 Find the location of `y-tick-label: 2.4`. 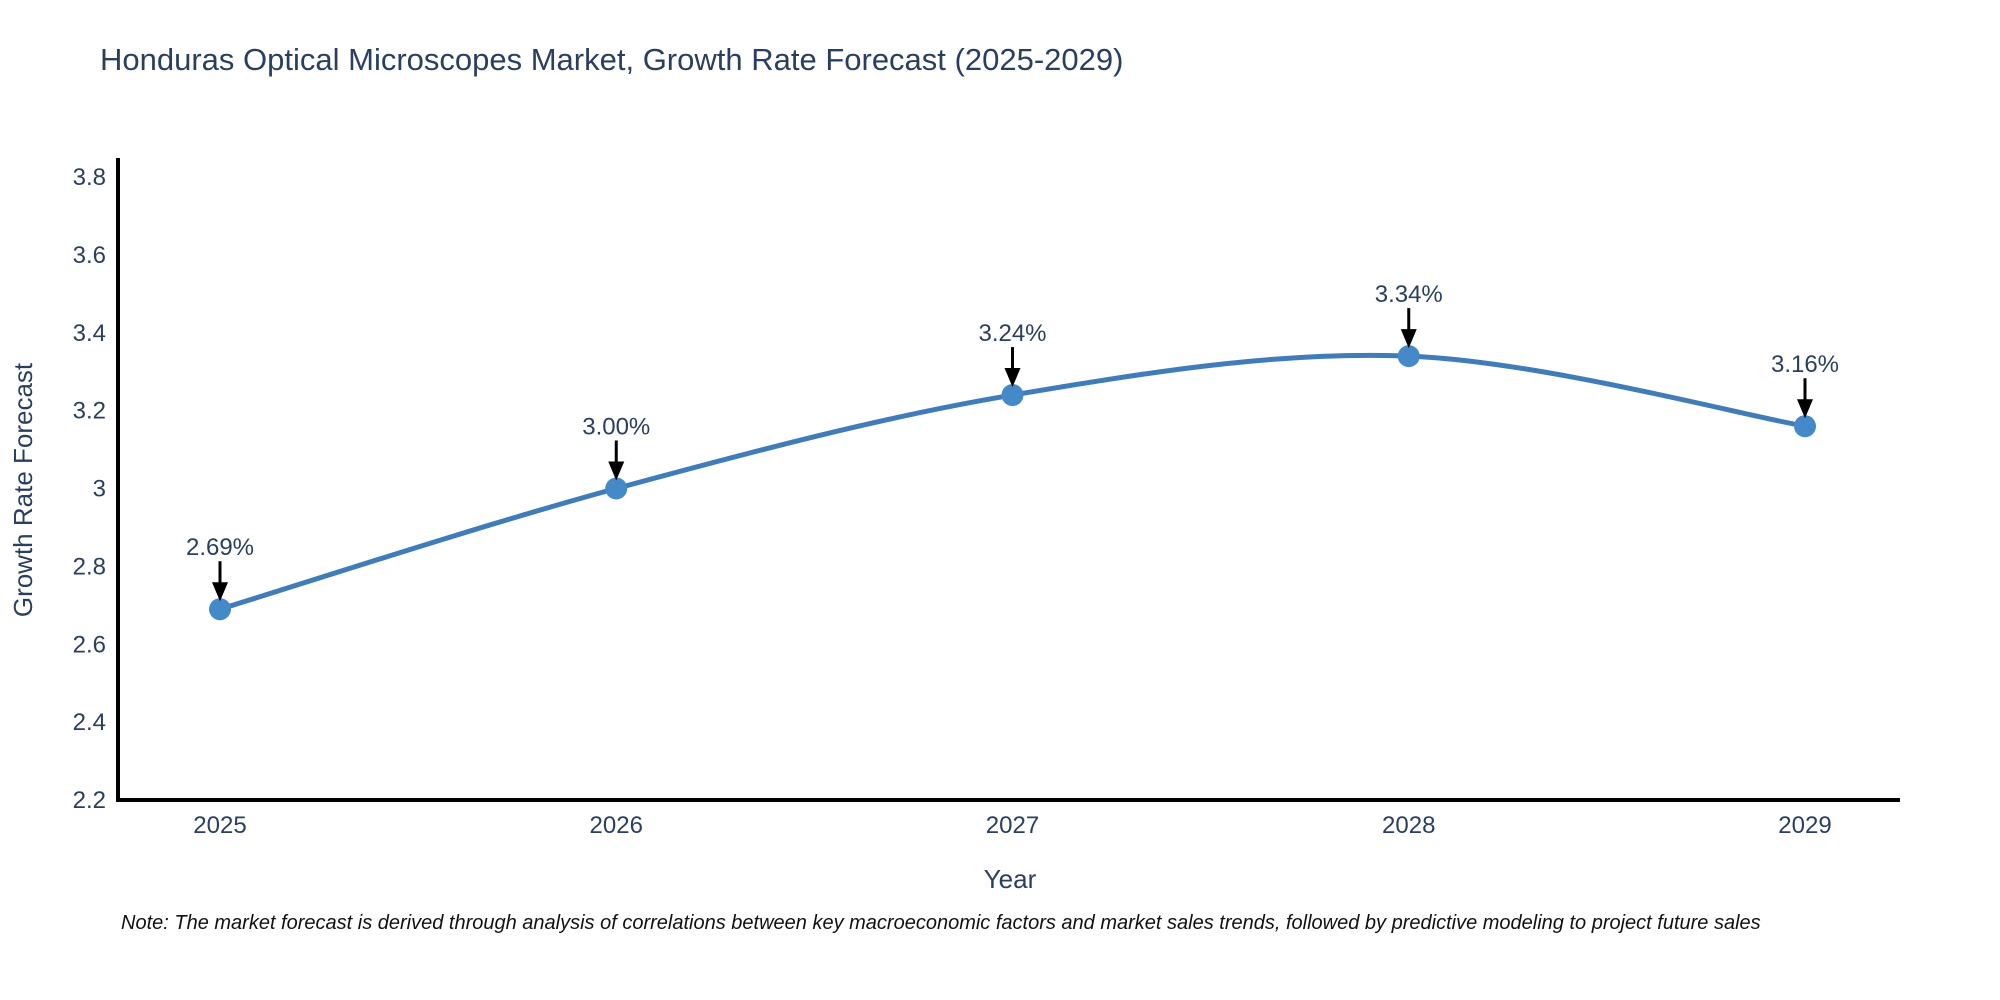

y-tick-label: 2.4 is located at coordinates (89, 722).